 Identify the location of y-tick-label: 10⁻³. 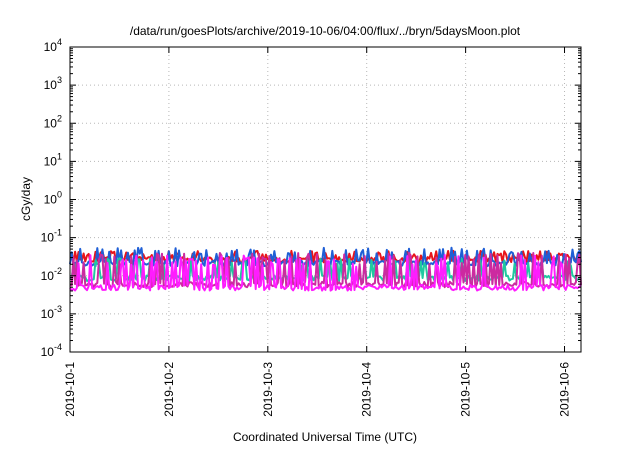
(51, 312).